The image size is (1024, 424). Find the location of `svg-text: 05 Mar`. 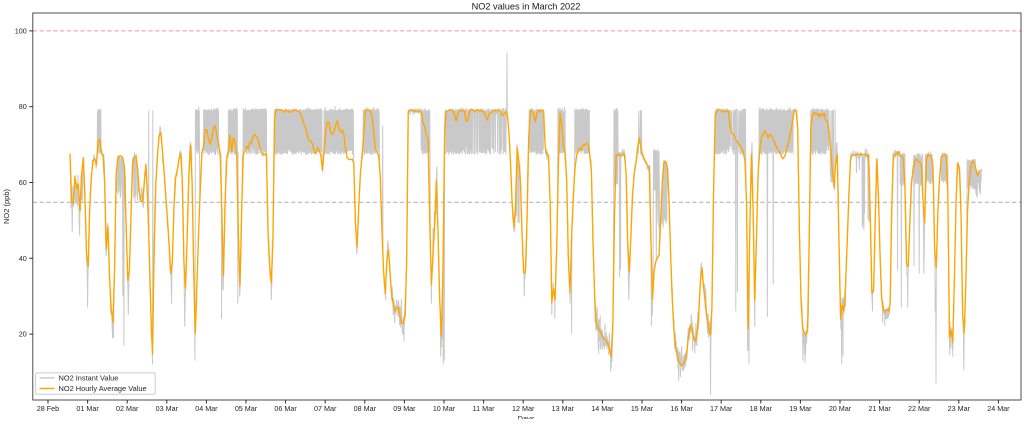

svg-text: 05 Mar is located at coordinates (246, 408).